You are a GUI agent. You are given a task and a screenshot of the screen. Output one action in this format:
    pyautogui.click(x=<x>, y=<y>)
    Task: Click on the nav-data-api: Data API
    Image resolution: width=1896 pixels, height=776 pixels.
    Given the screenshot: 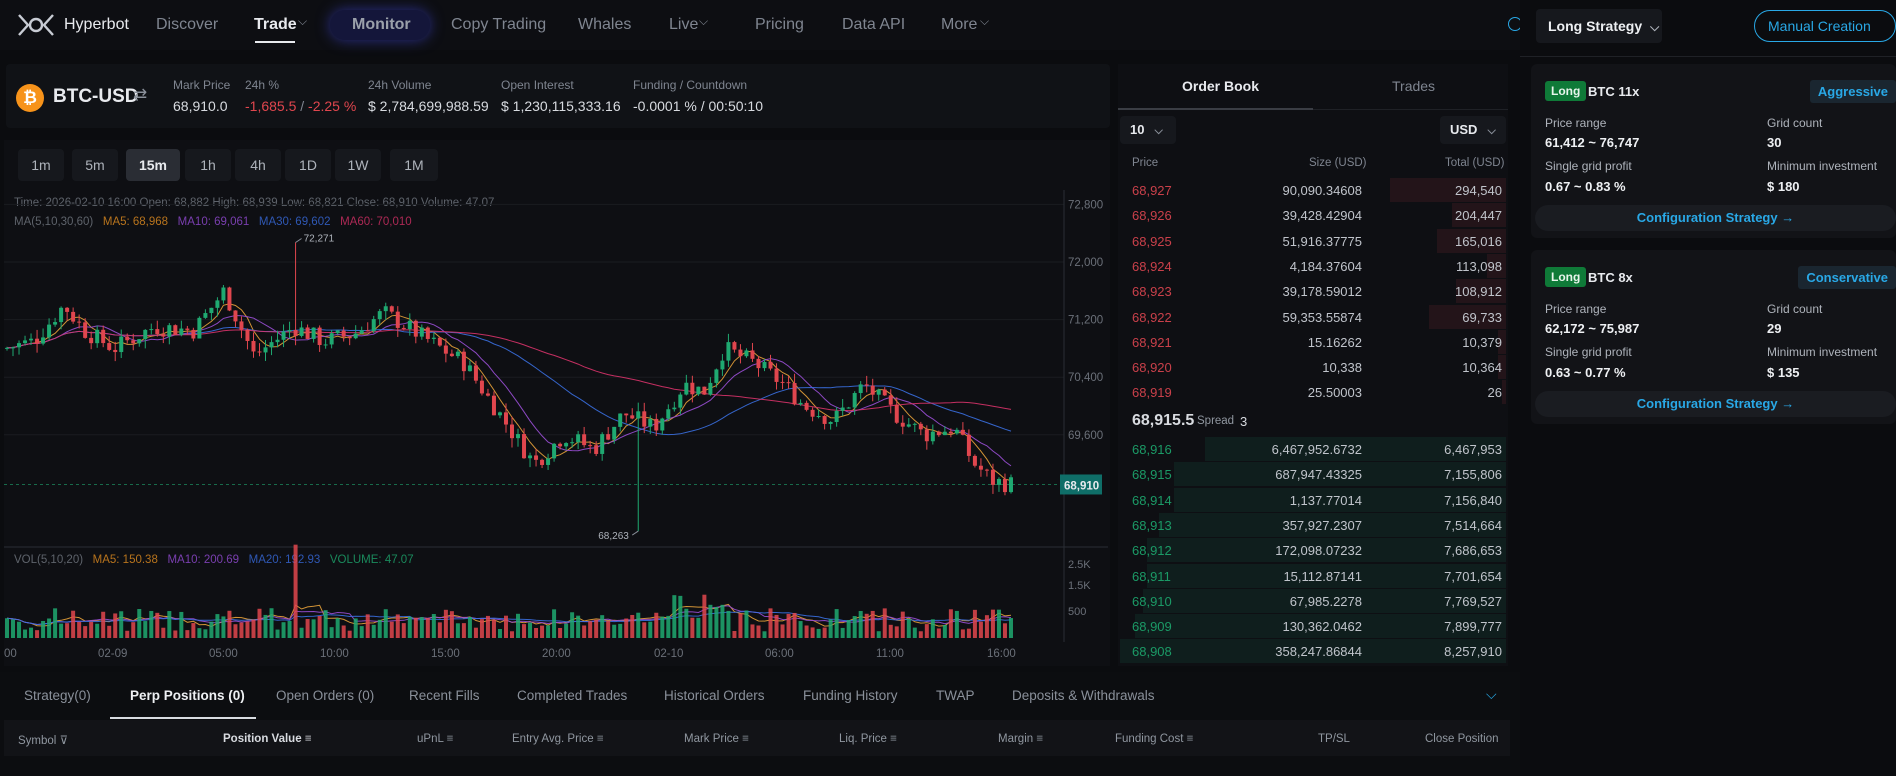 What is the action you would take?
    pyautogui.click(x=874, y=24)
    